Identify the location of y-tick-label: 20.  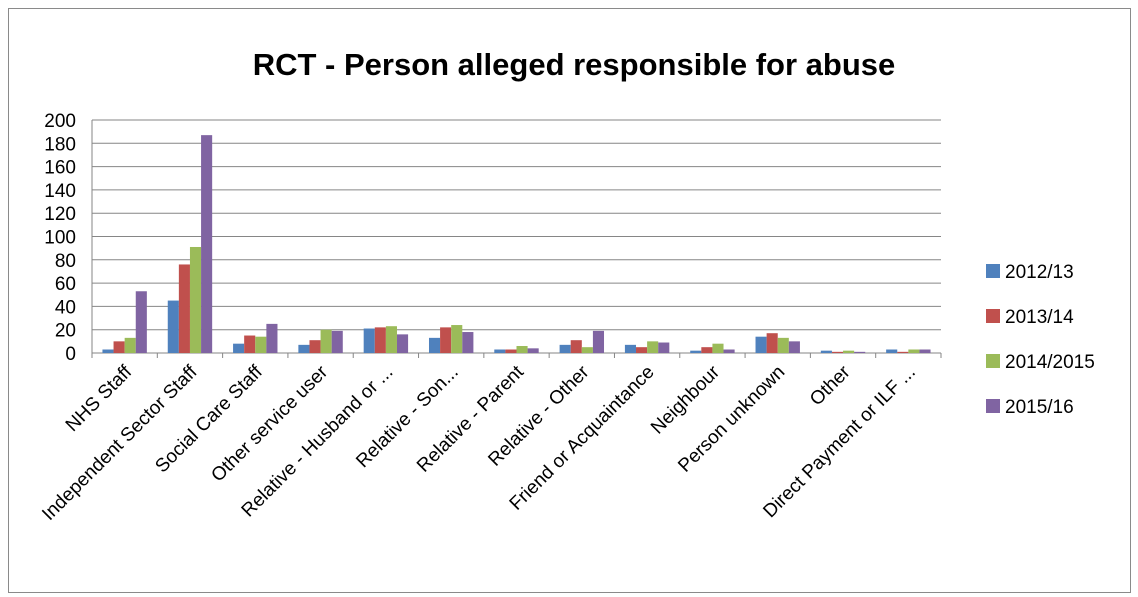
(65, 331).